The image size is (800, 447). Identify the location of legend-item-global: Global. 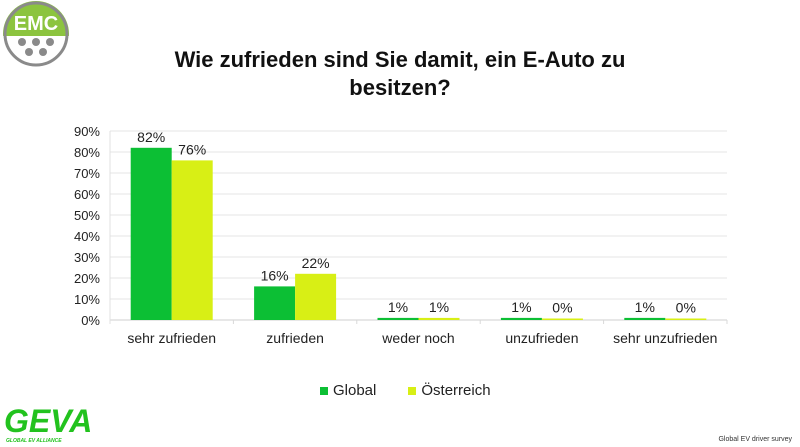
(348, 390).